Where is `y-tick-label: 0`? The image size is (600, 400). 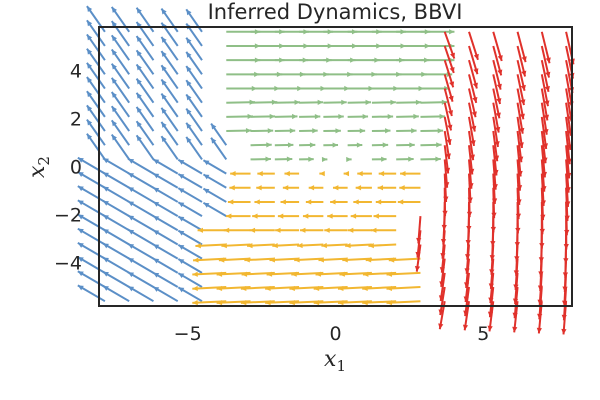 y-tick-label: 0 is located at coordinates (76, 168).